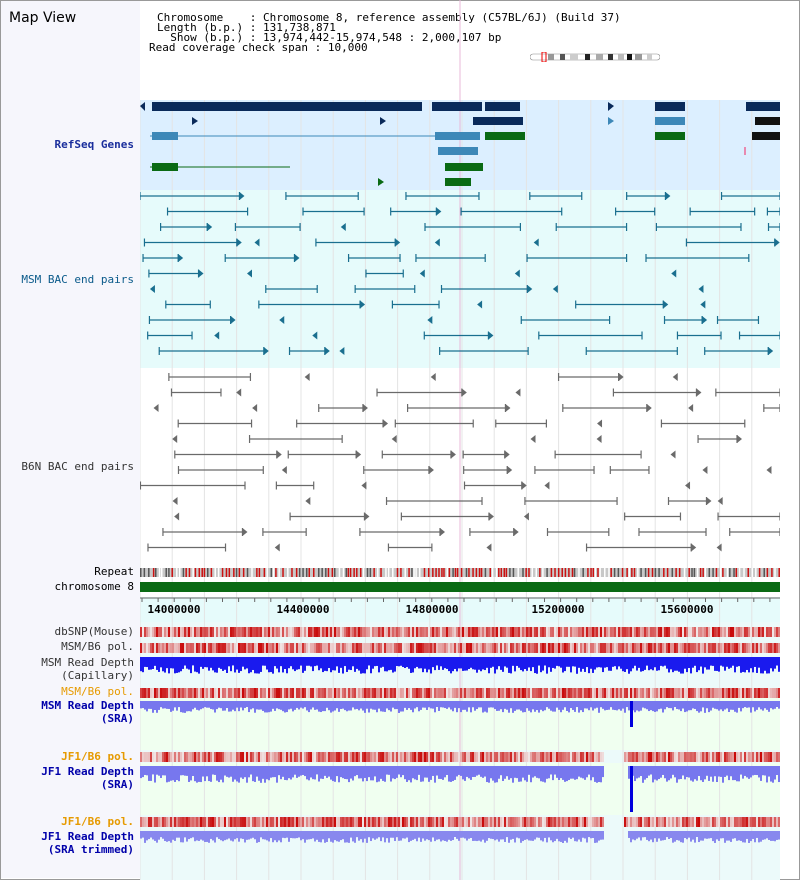 The height and width of the screenshot is (880, 800). Describe the element at coordinates (460, 144) in the screenshot. I see `refseq-genes-track` at that location.